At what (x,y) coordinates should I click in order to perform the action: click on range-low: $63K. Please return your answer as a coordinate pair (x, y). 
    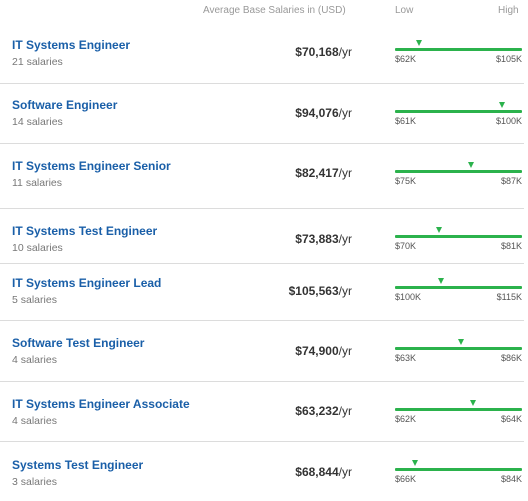
    Looking at the image, I should click on (406, 358).